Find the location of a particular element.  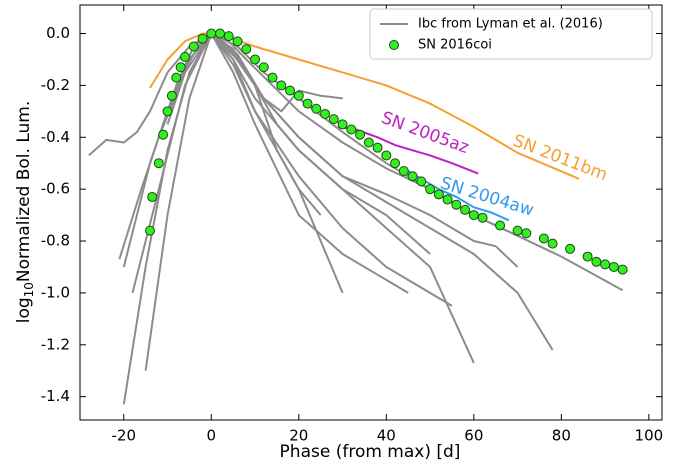

curve-annotation: SN 2004aw is located at coordinates (487, 196).